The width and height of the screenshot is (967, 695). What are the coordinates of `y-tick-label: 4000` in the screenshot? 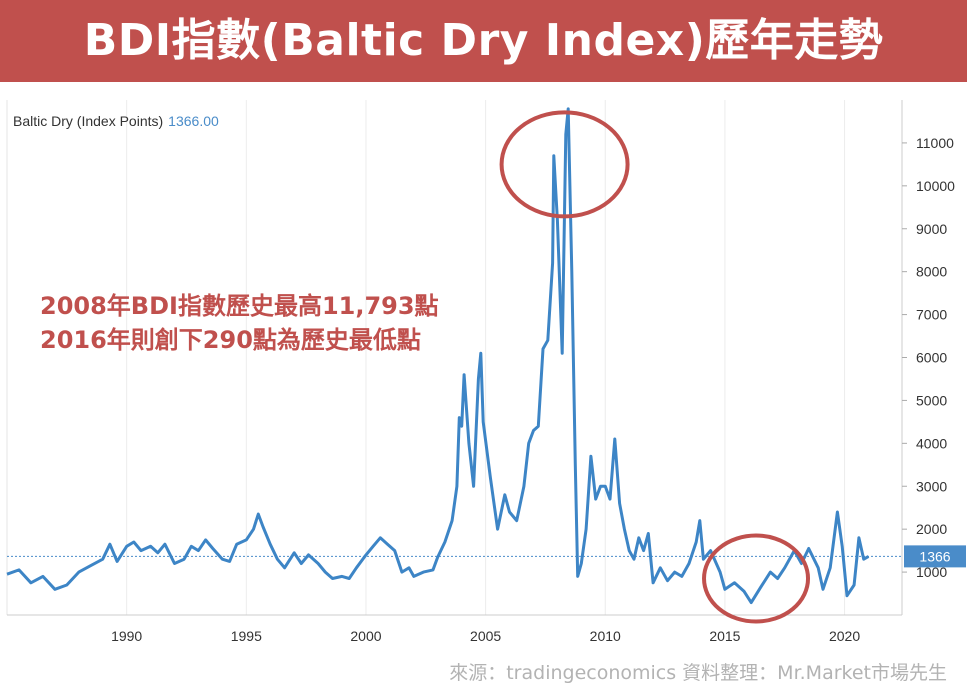 It's located at (931, 443).